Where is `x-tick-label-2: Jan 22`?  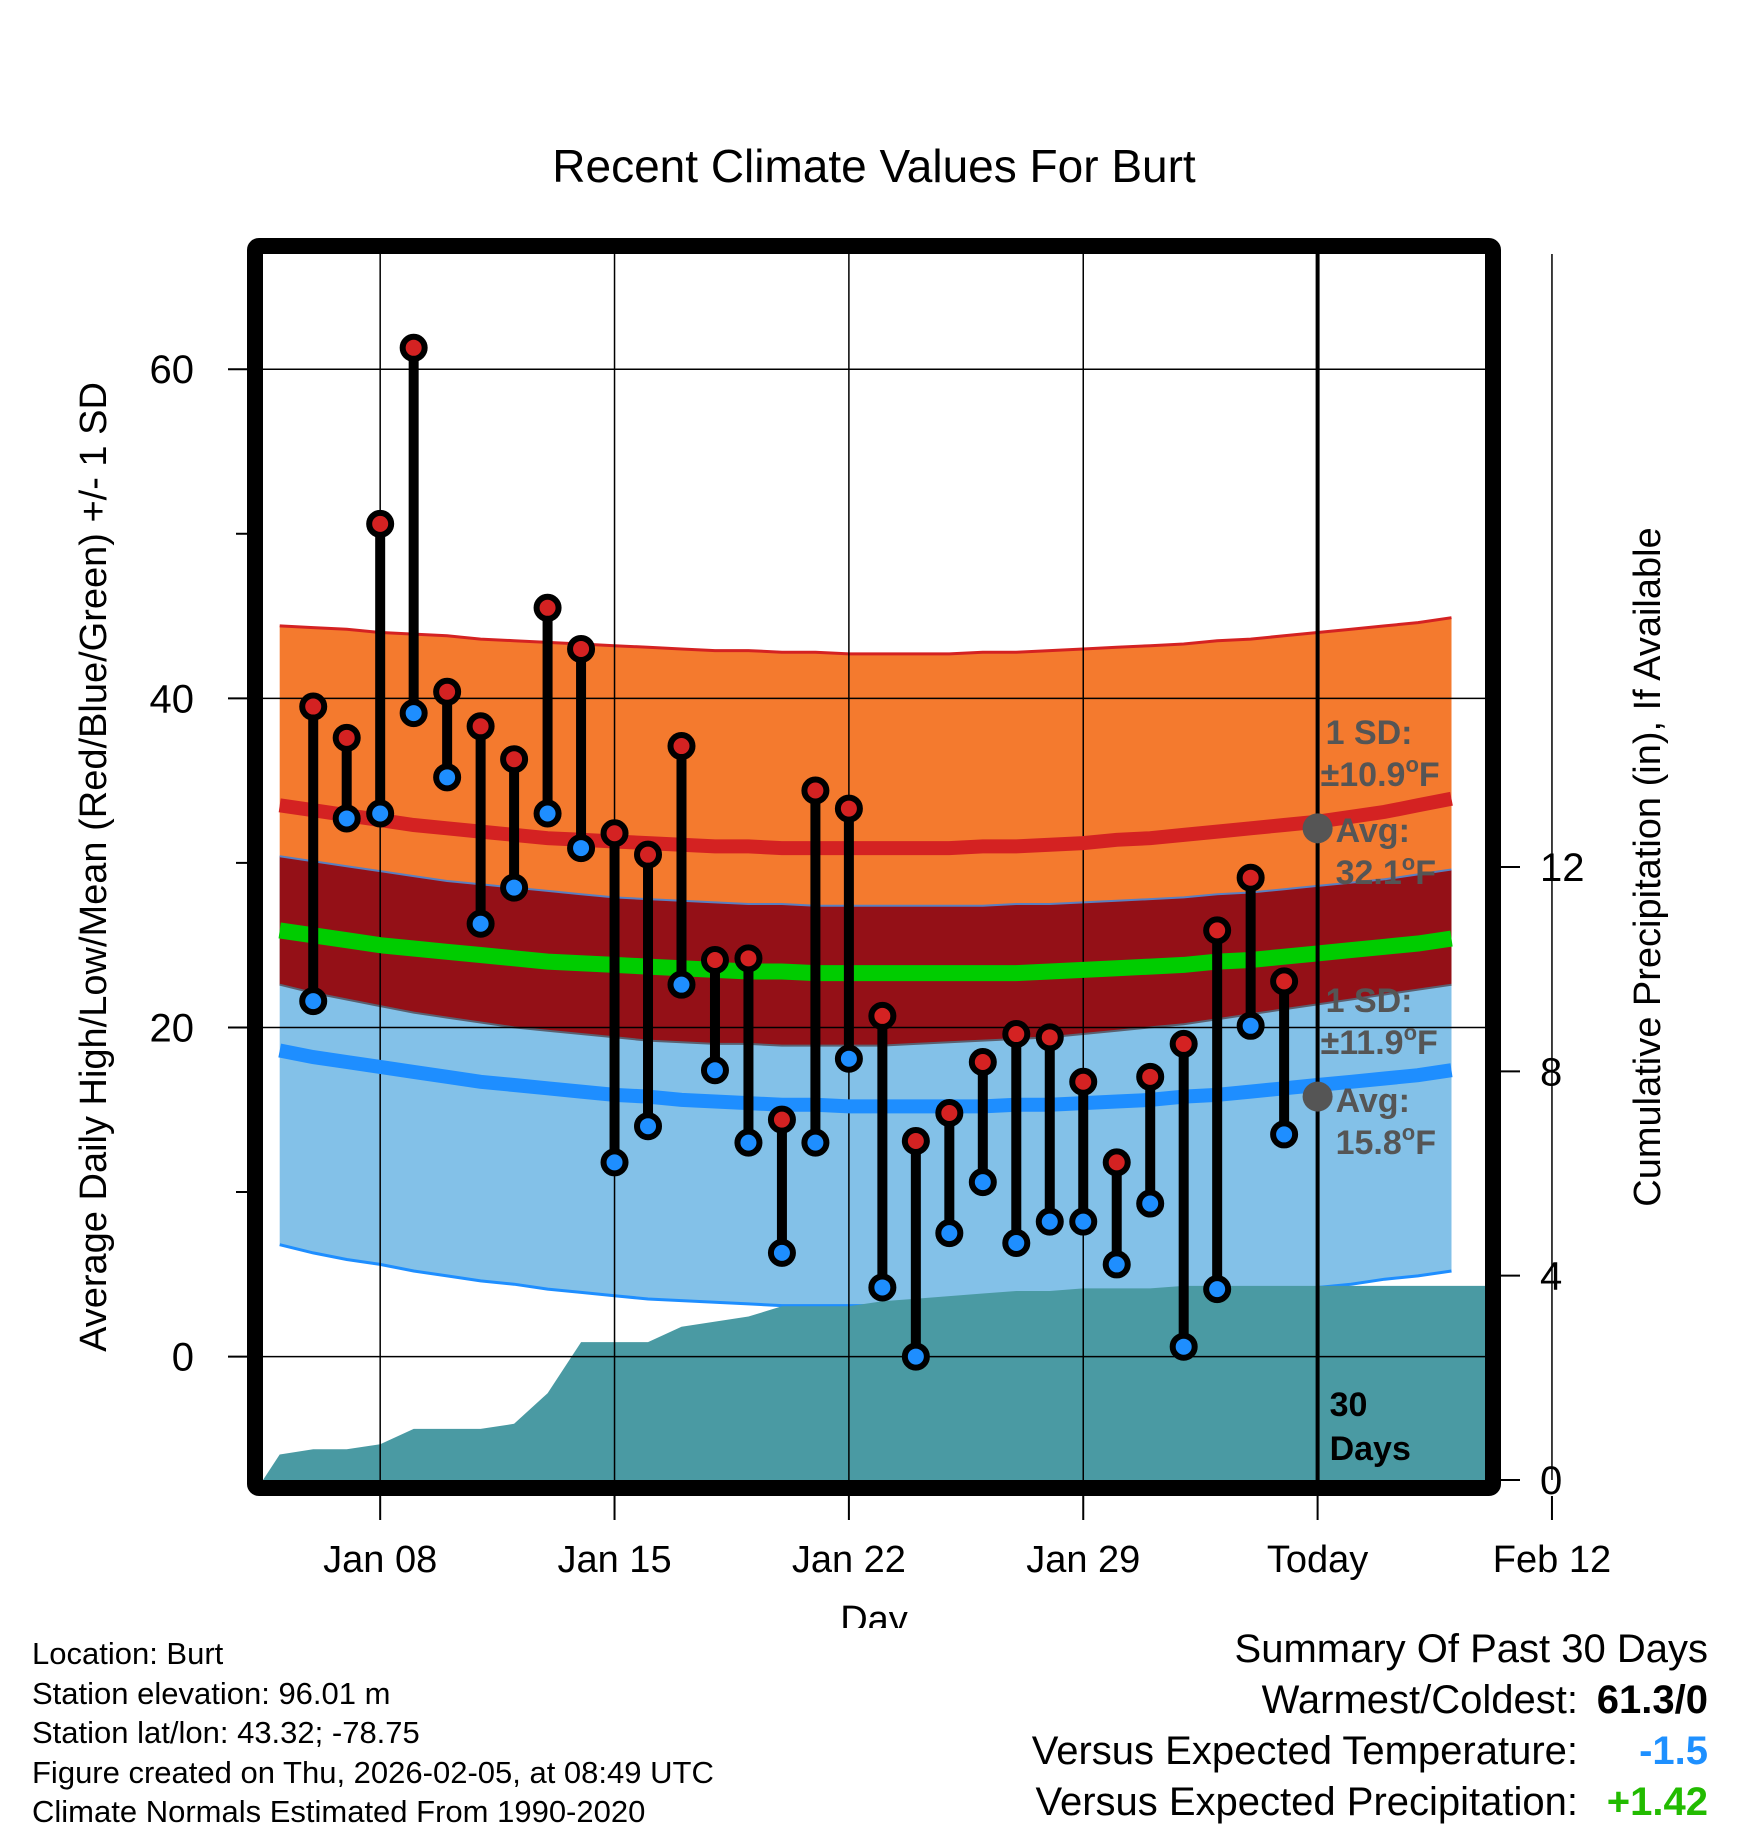 x-tick-label-2: Jan 22 is located at coordinates (849, 1560).